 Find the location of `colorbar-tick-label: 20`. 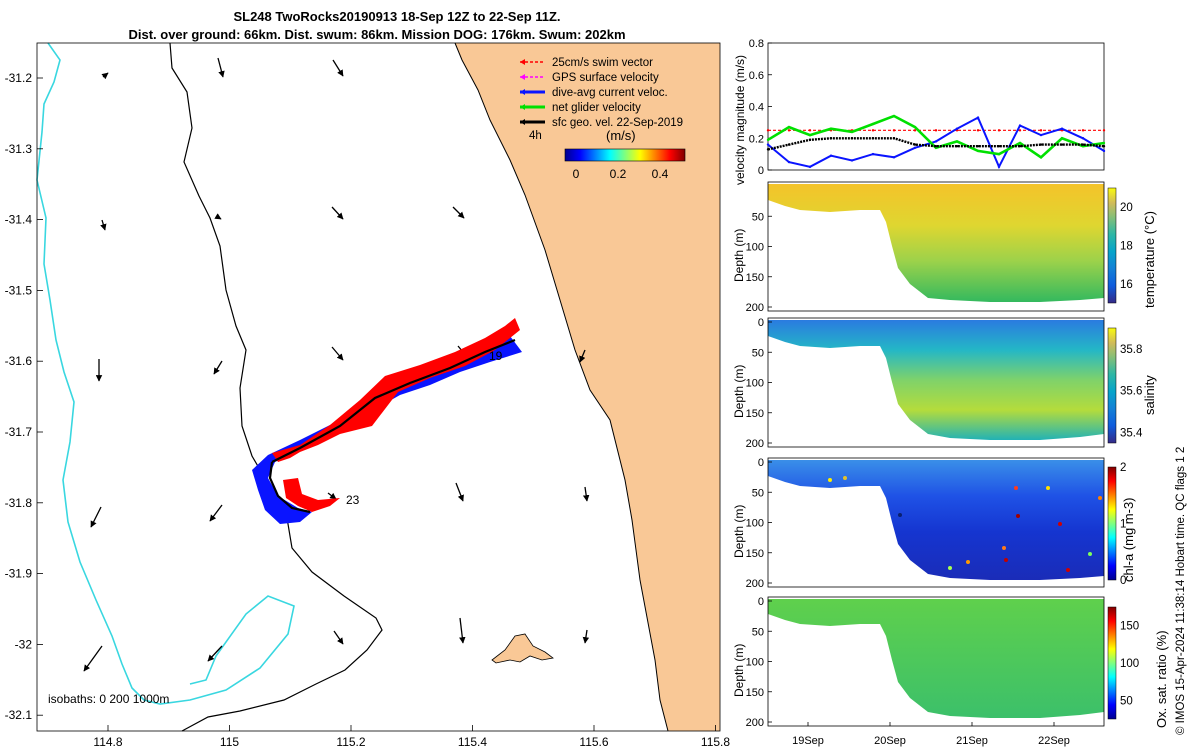

colorbar-tick-label: 20 is located at coordinates (1126, 208).